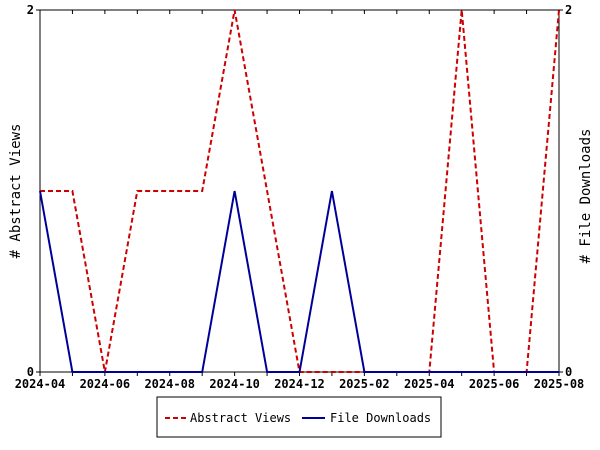 The image size is (600, 450). Describe the element at coordinates (30, 372) in the screenshot. I see `left-y-tick-label: 0` at that location.